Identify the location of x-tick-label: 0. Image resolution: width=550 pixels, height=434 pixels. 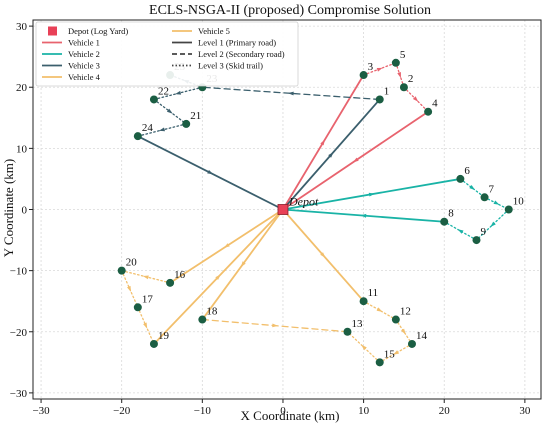
(283, 411).